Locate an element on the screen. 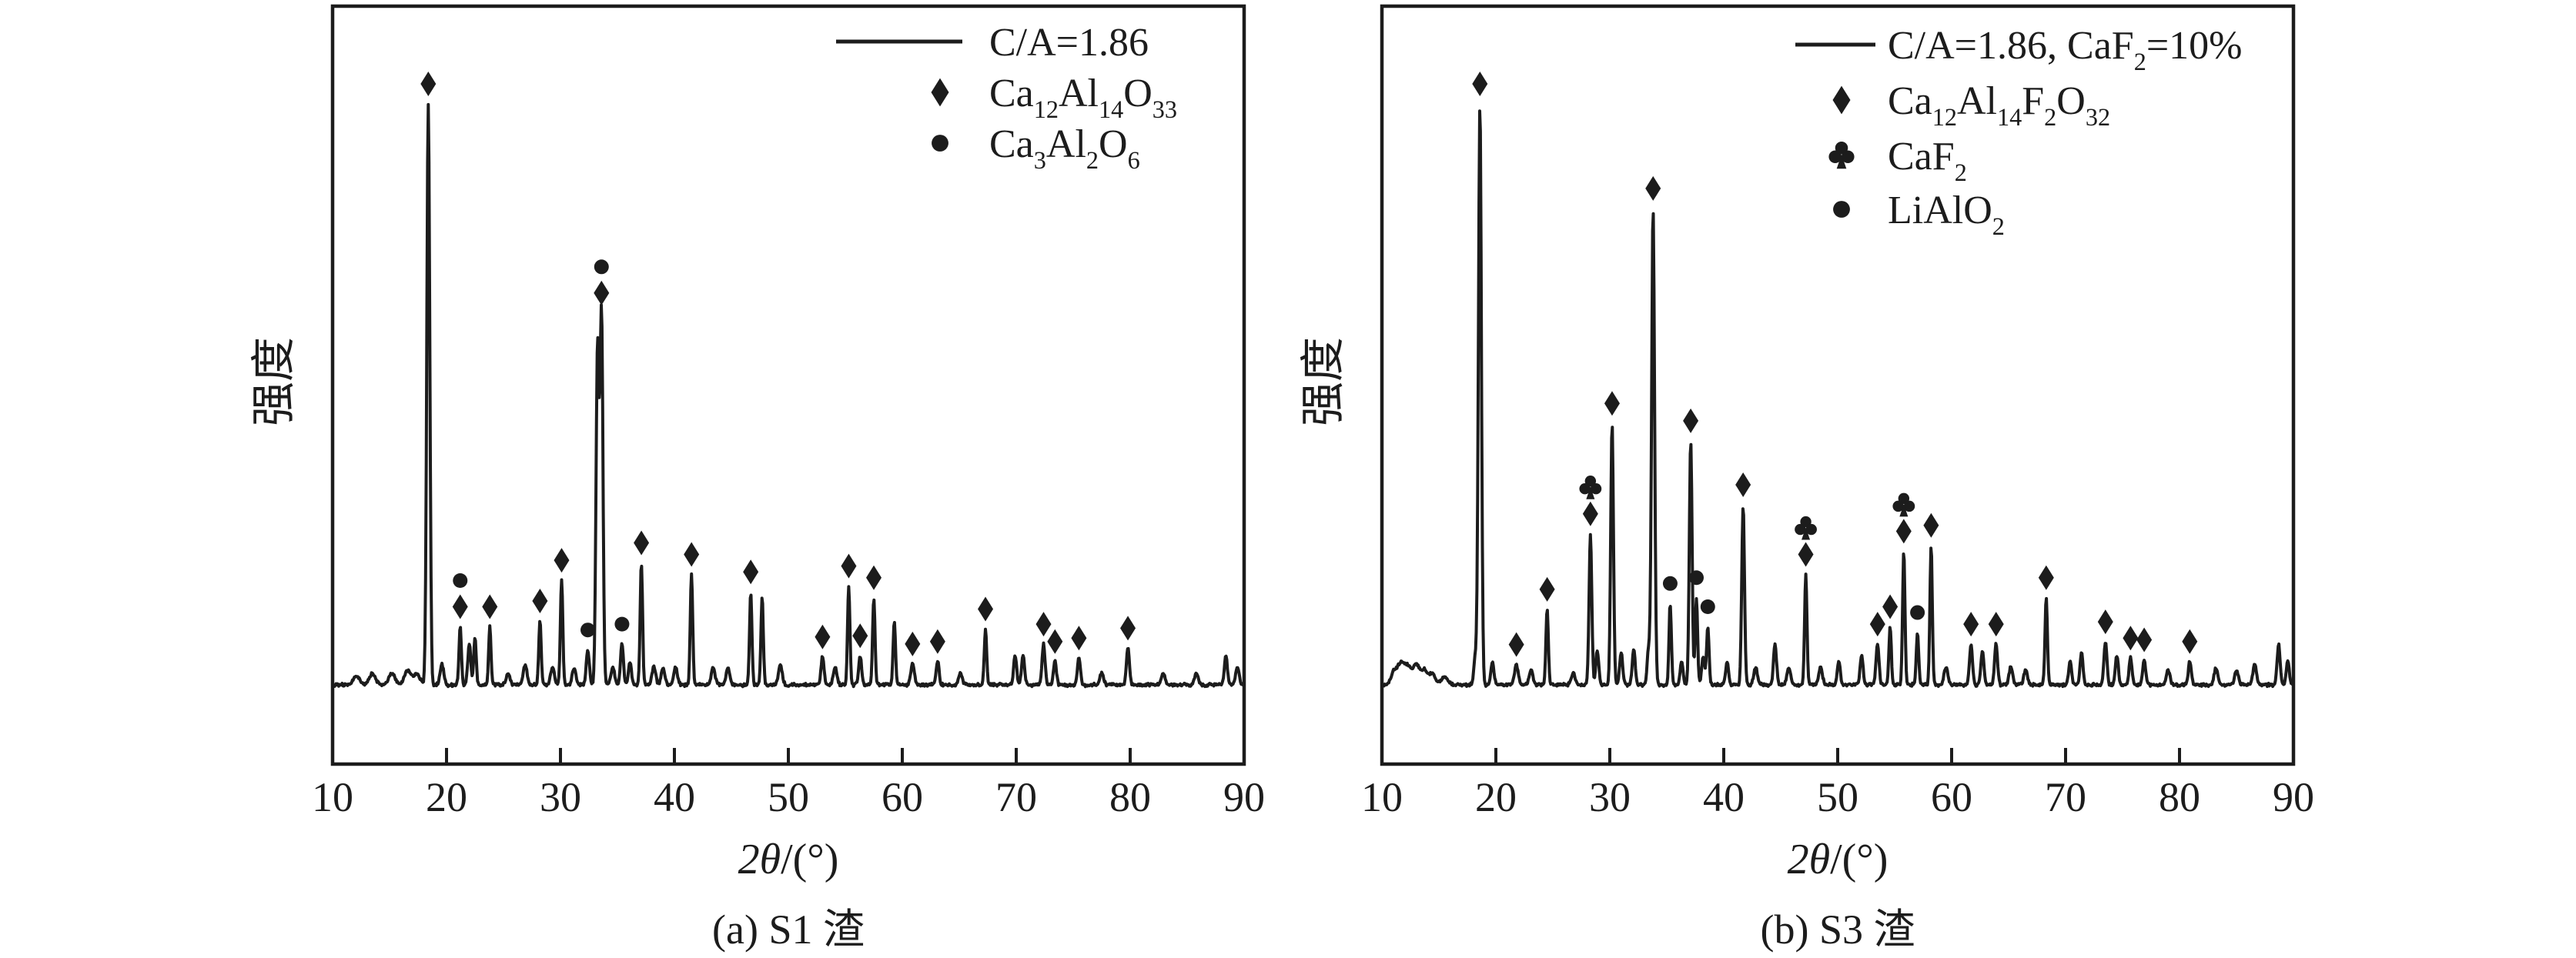 The image size is (2576, 958). legend-item: C/A=1.86 is located at coordinates (993, 43).